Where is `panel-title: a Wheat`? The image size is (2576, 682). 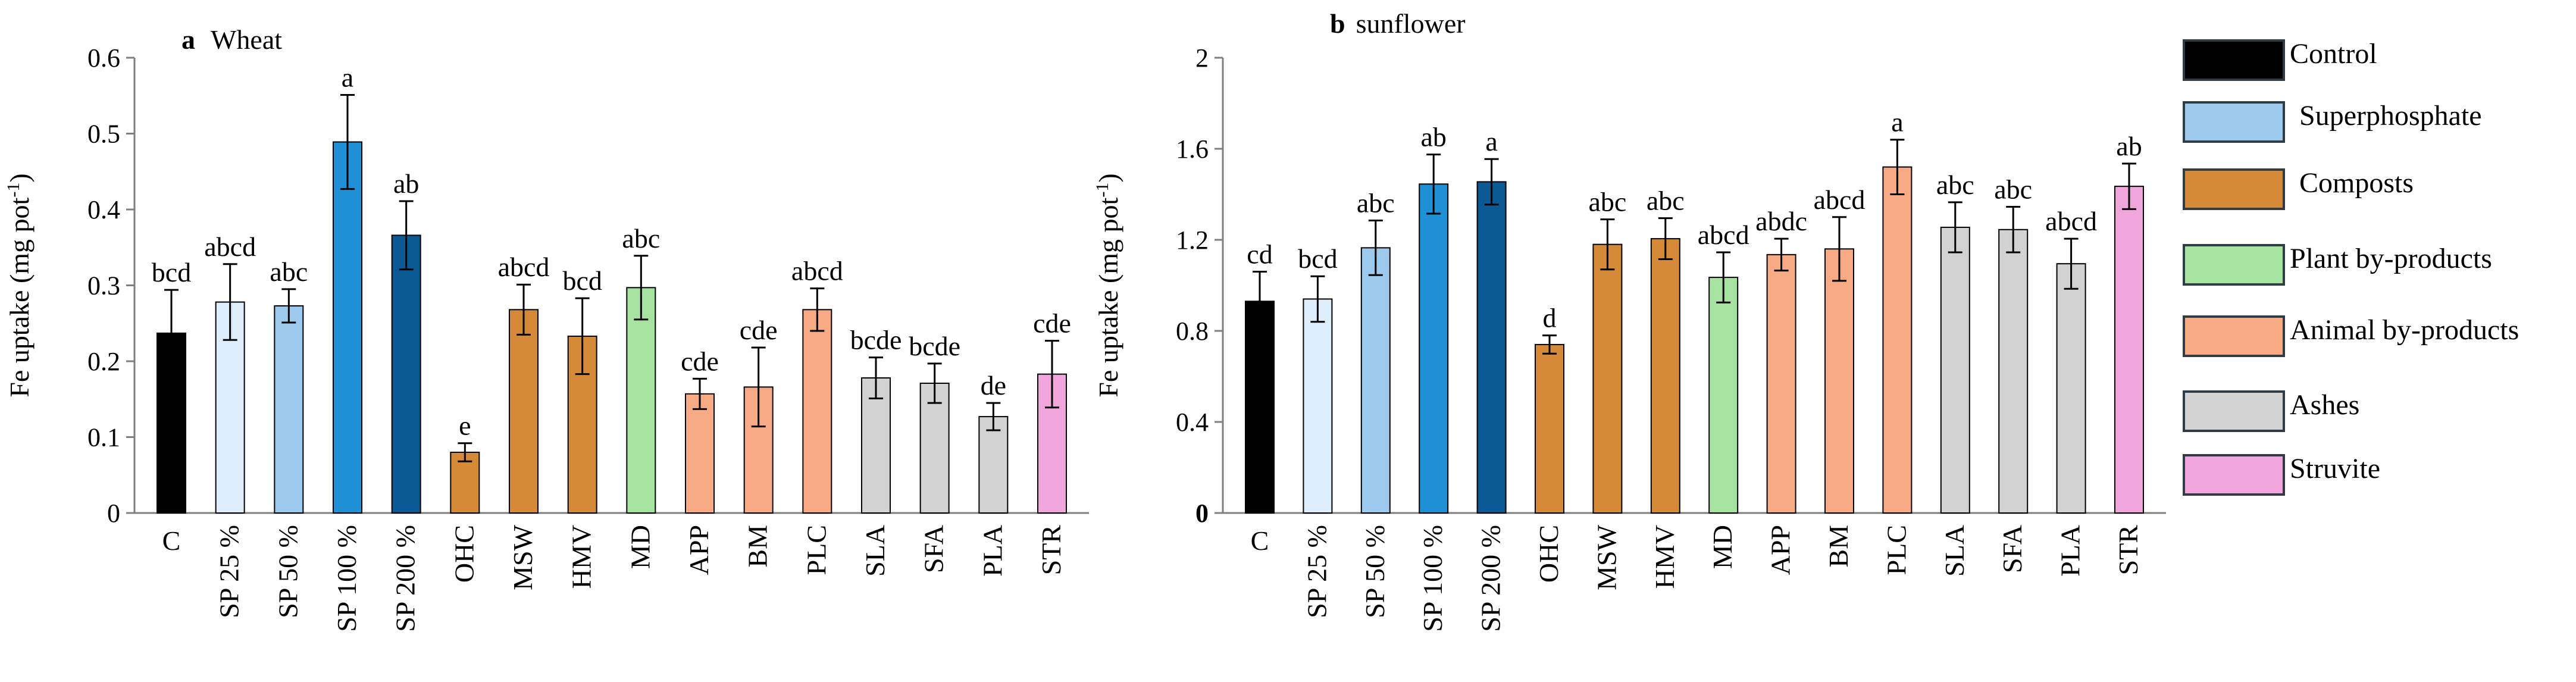 panel-title: a Wheat is located at coordinates (231, 39).